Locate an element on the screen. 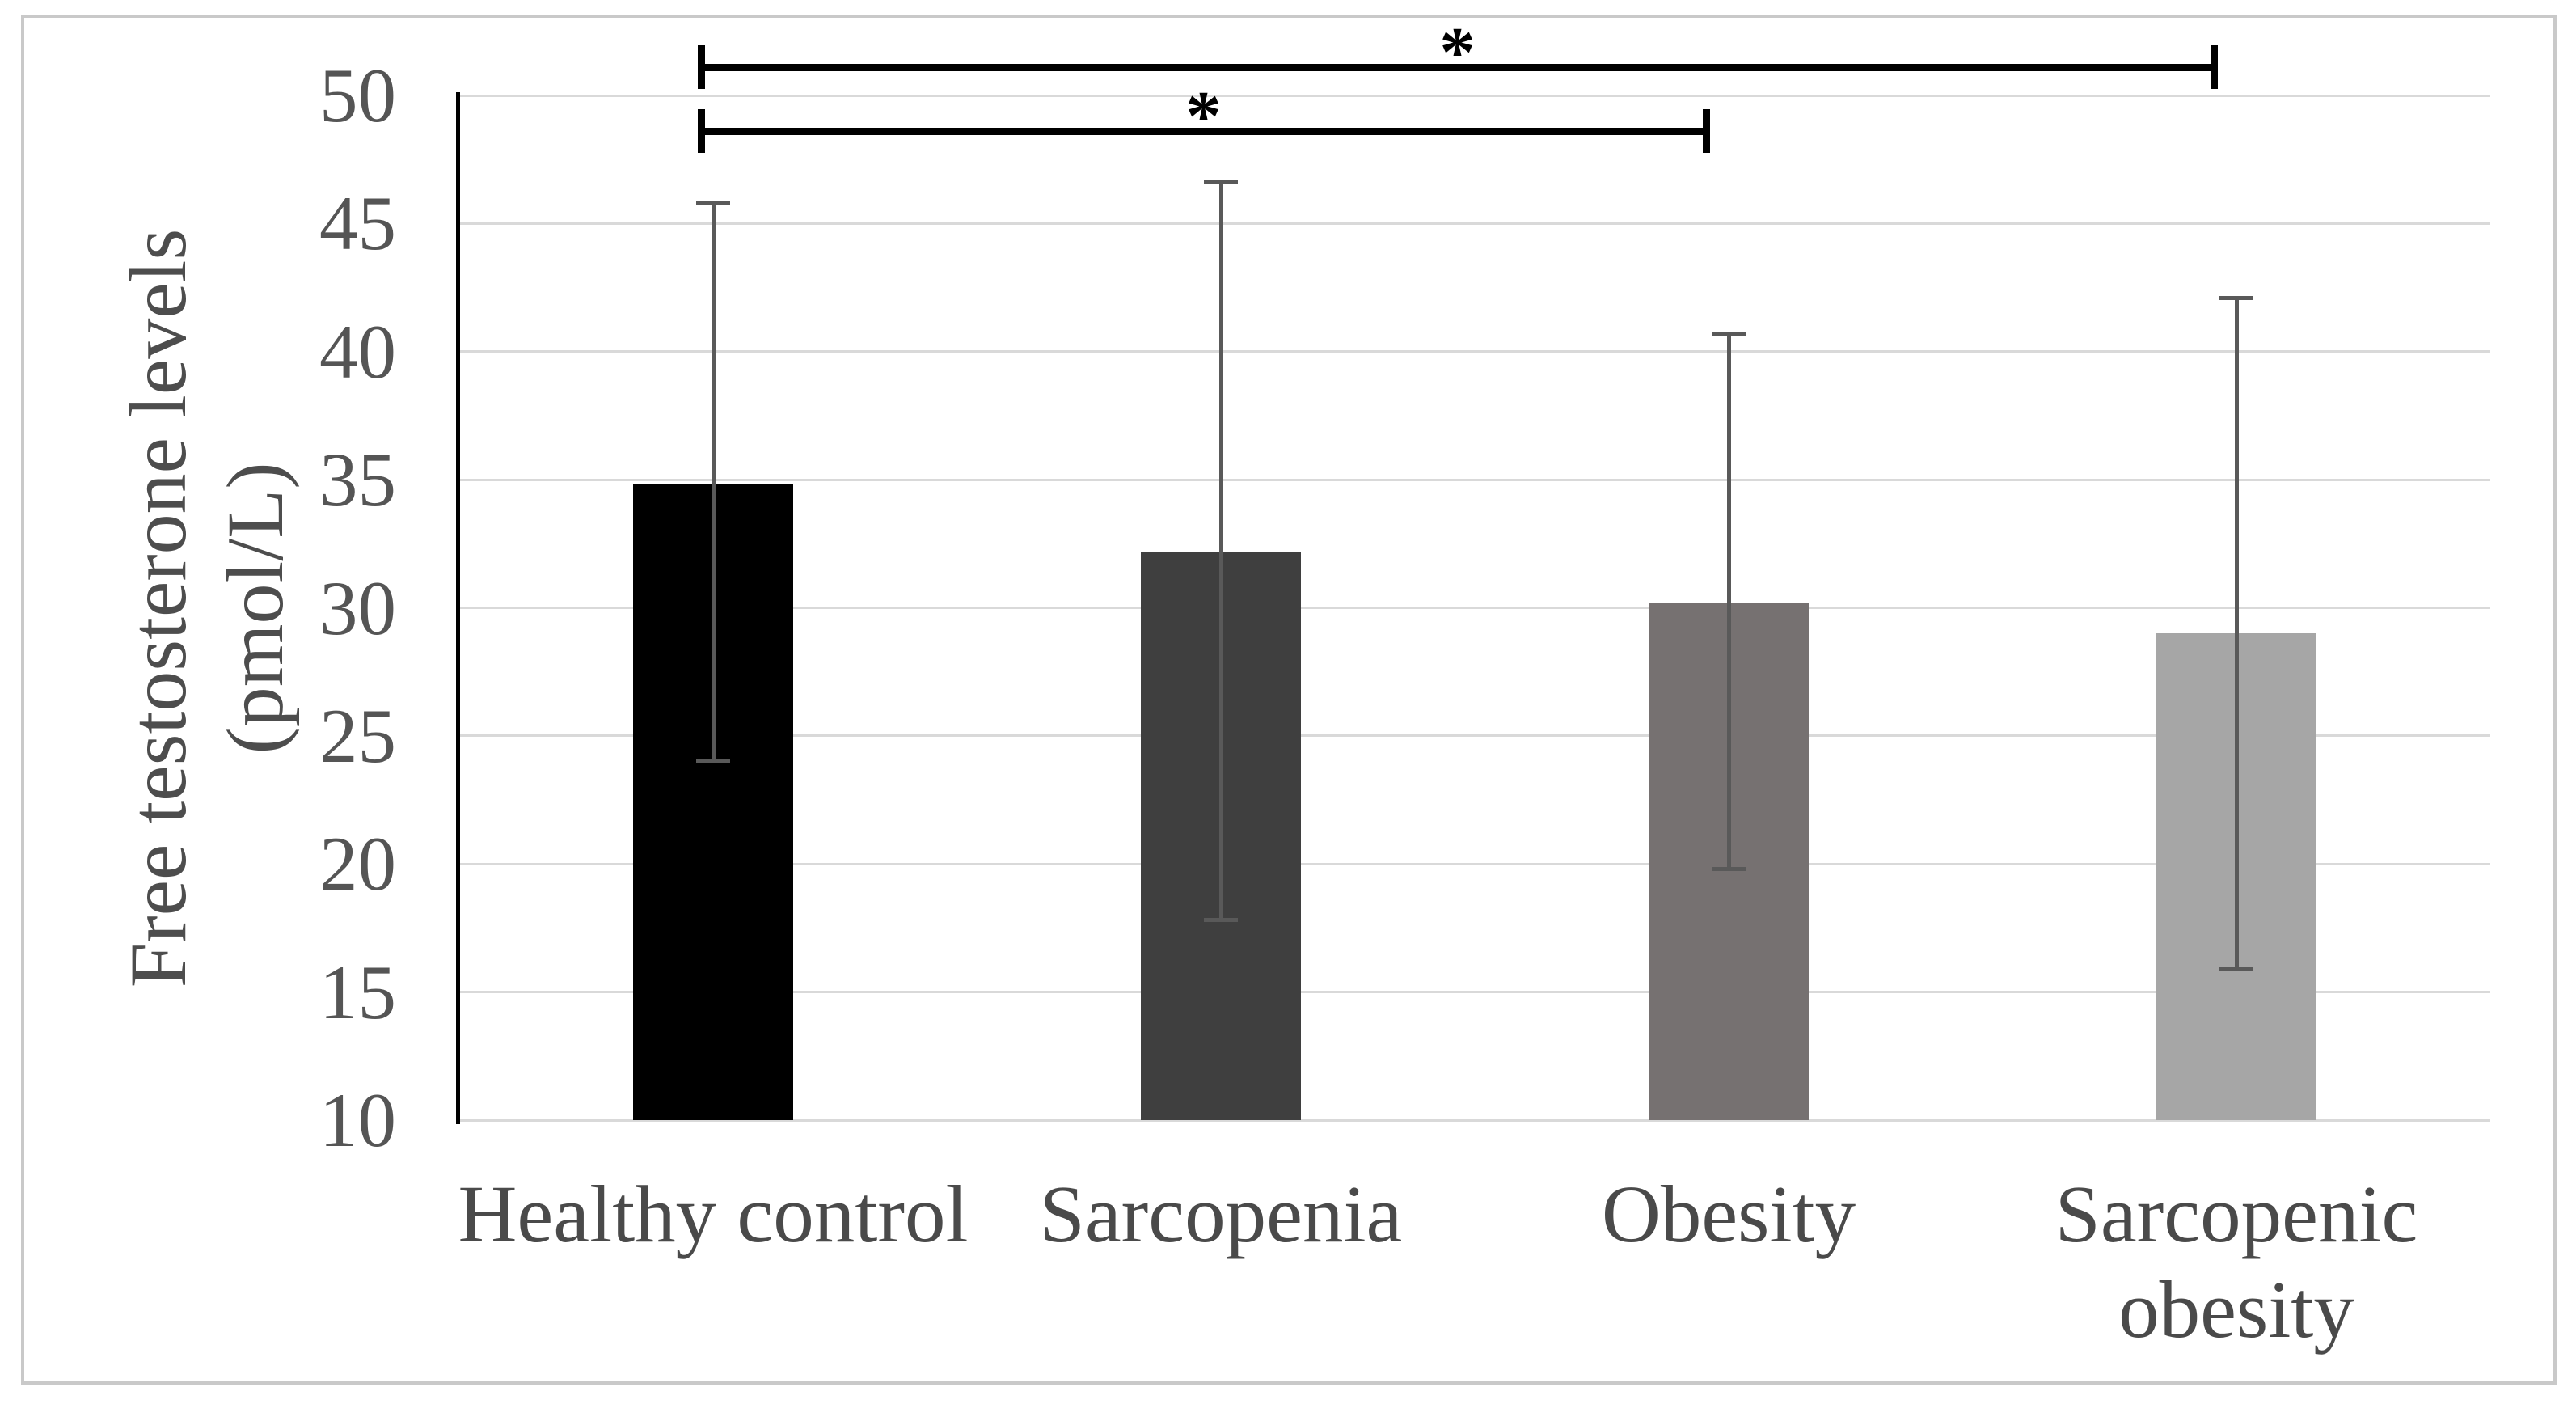 This screenshot has height=1404, width=2576. y-axis-line is located at coordinates (458, 608).